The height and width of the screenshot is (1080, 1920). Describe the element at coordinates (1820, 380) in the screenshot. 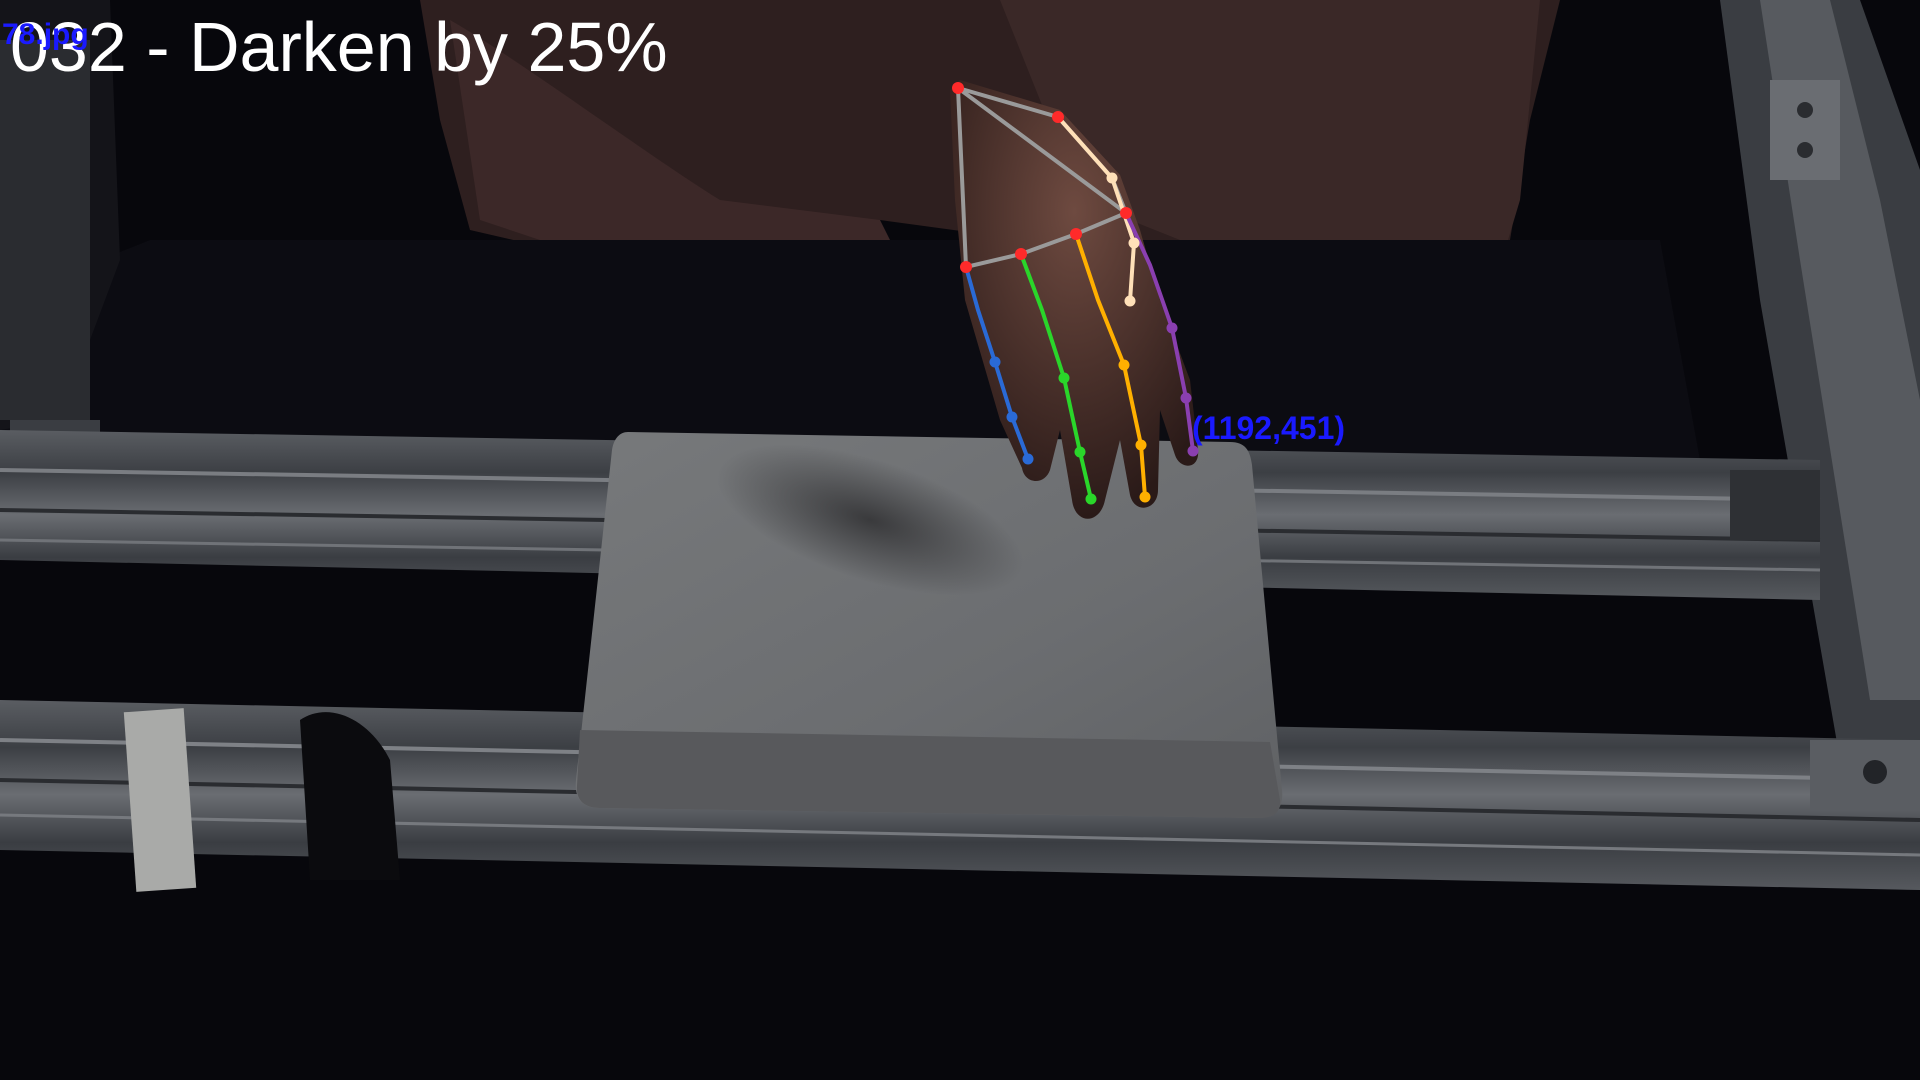

I see `right-frame-post` at that location.